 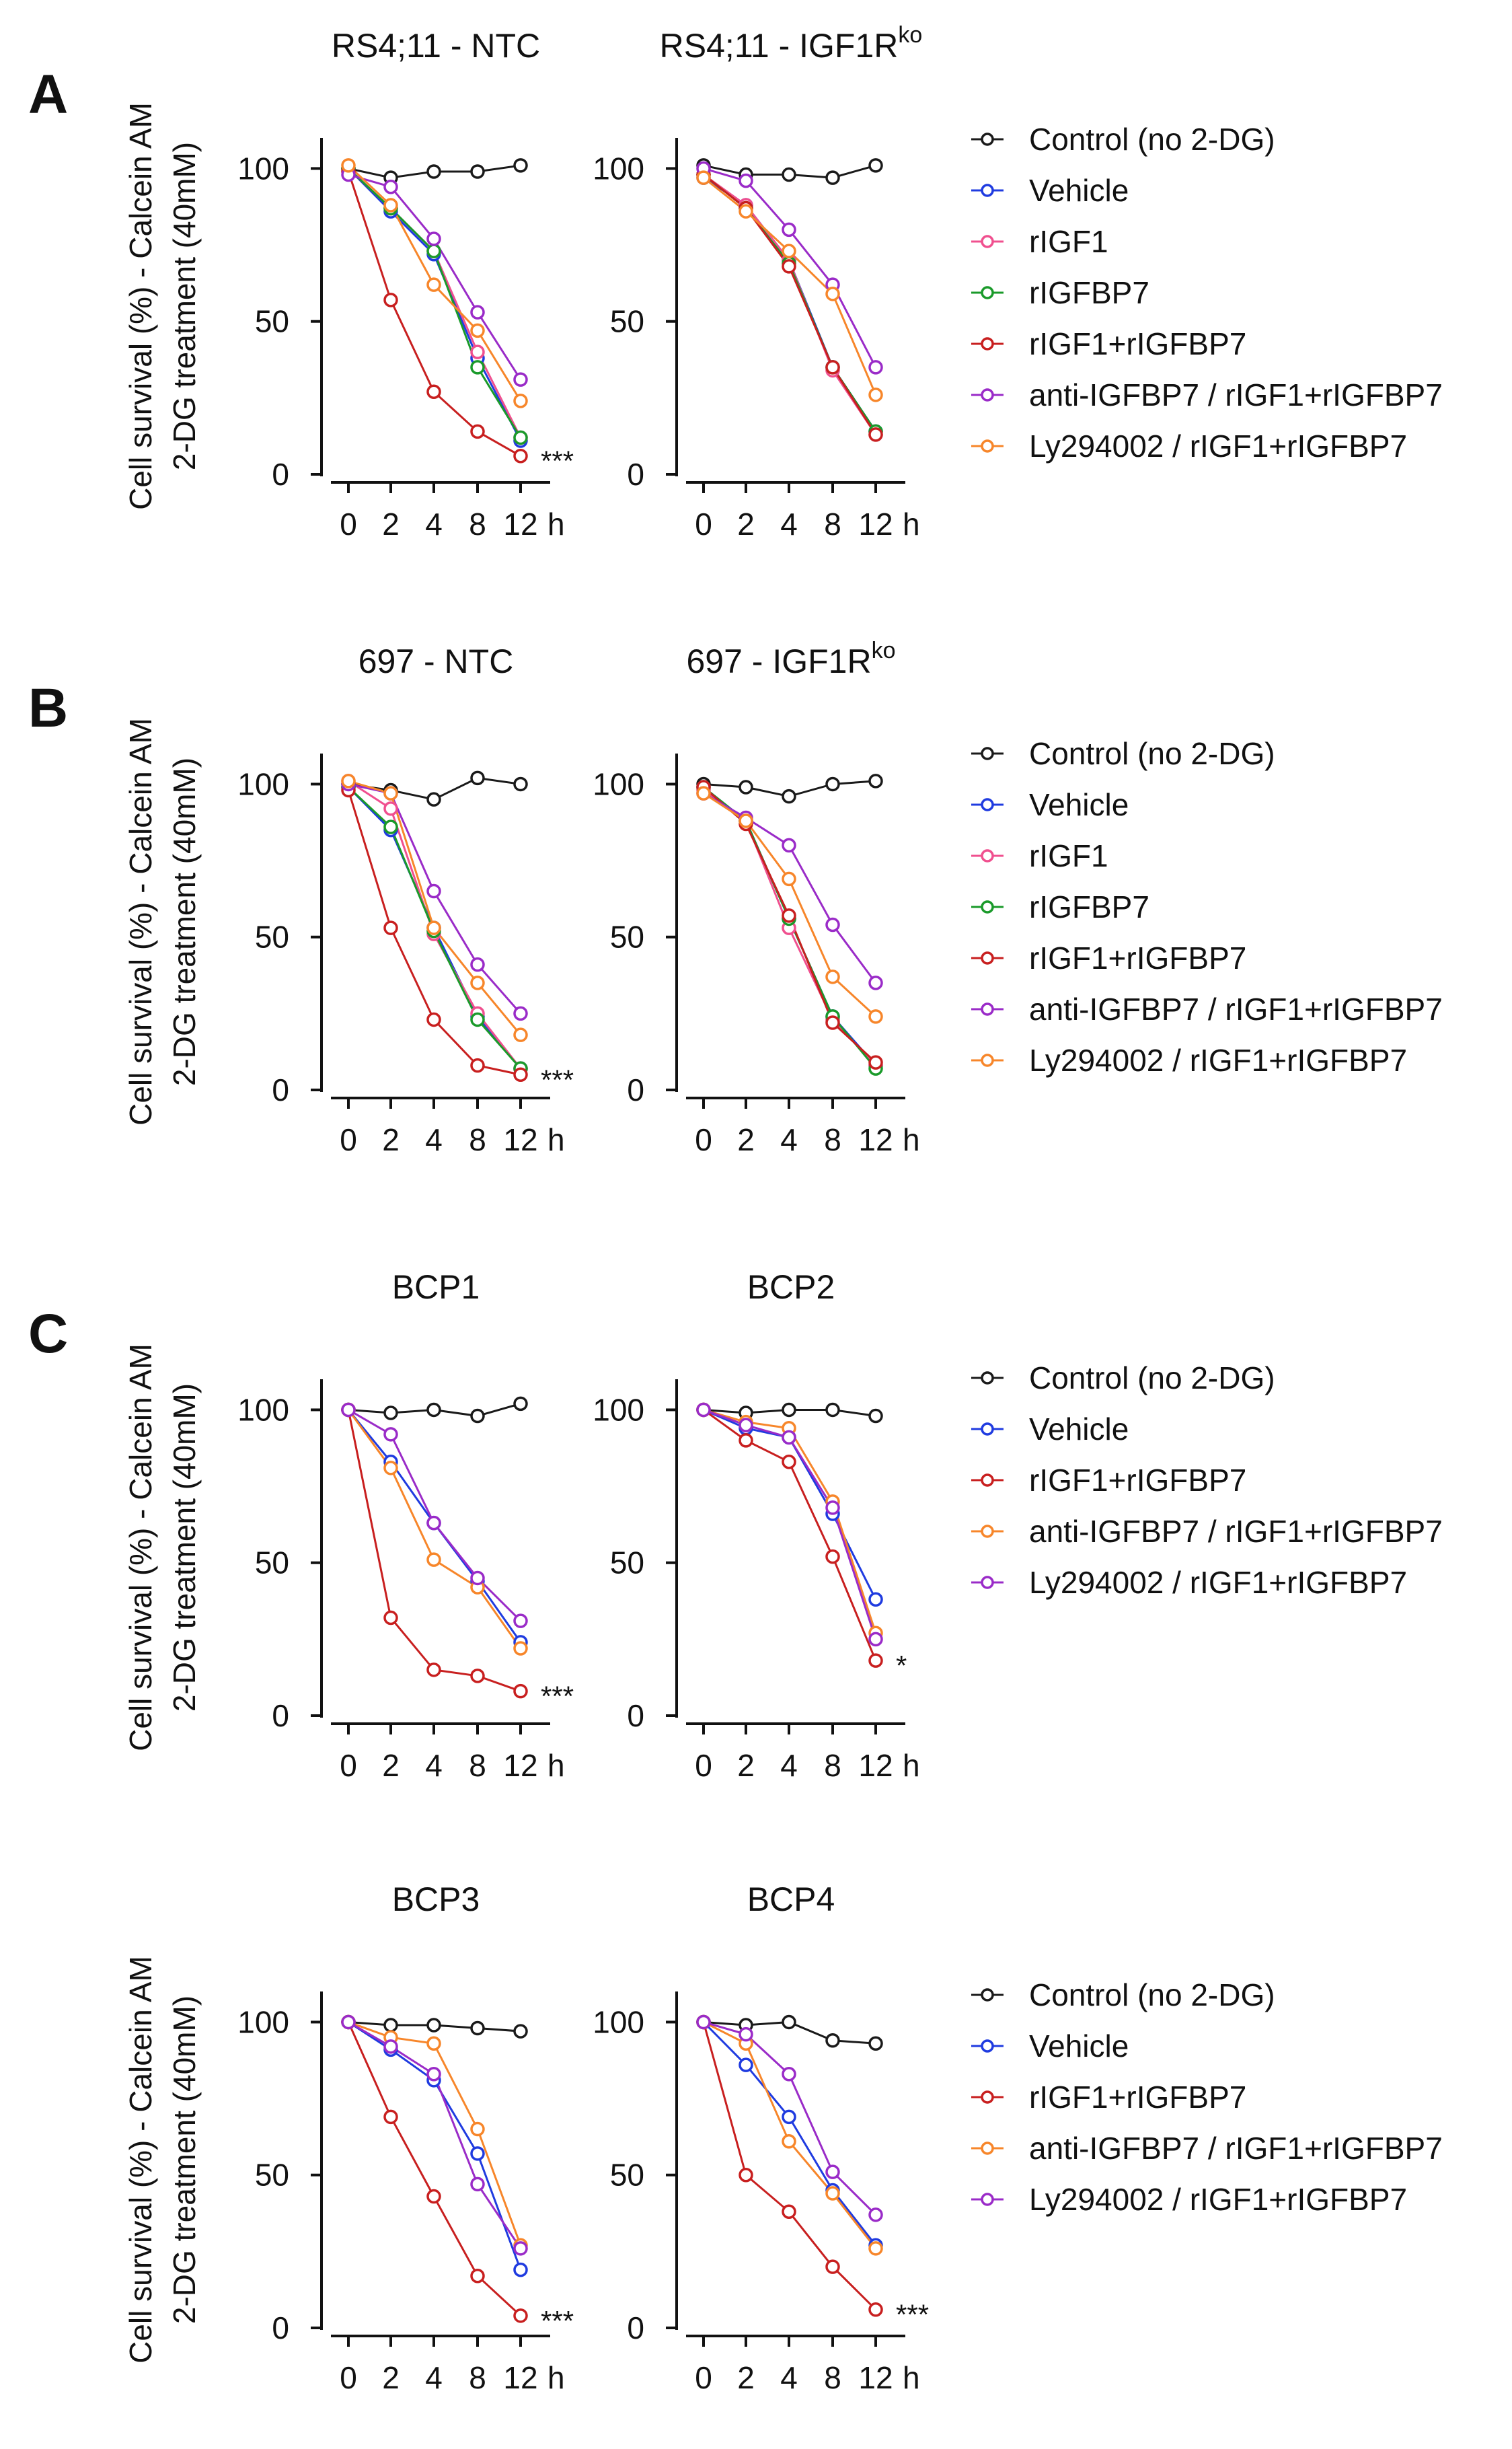 What do you see at coordinates (436, 661) in the screenshot?
I see `chart-title: 697 - NTC` at bounding box center [436, 661].